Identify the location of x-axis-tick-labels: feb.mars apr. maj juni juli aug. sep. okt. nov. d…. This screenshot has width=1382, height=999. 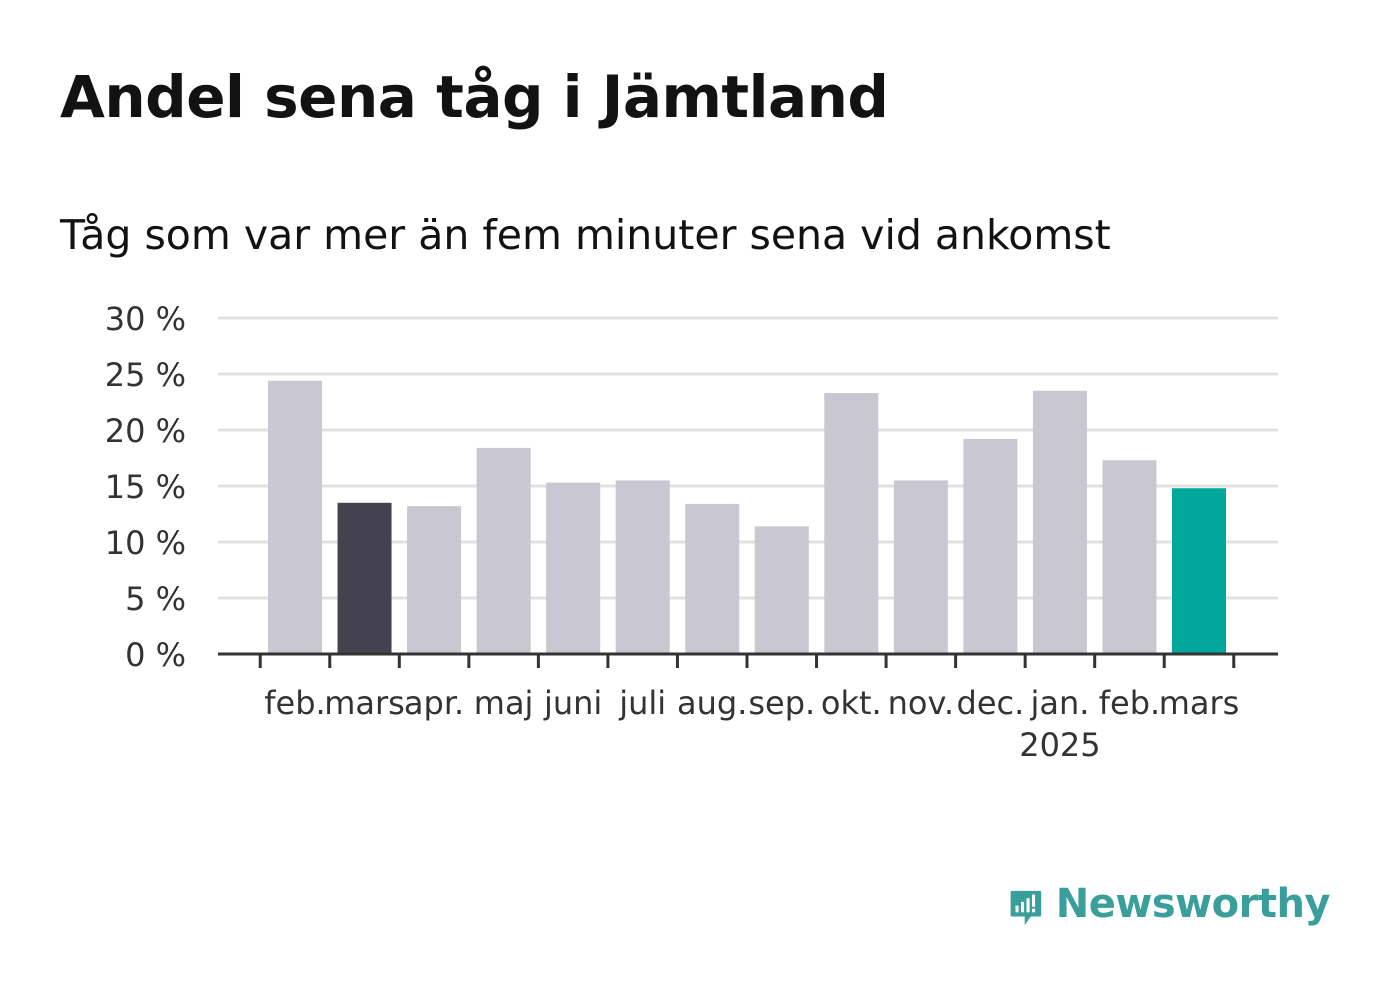
(751, 724).